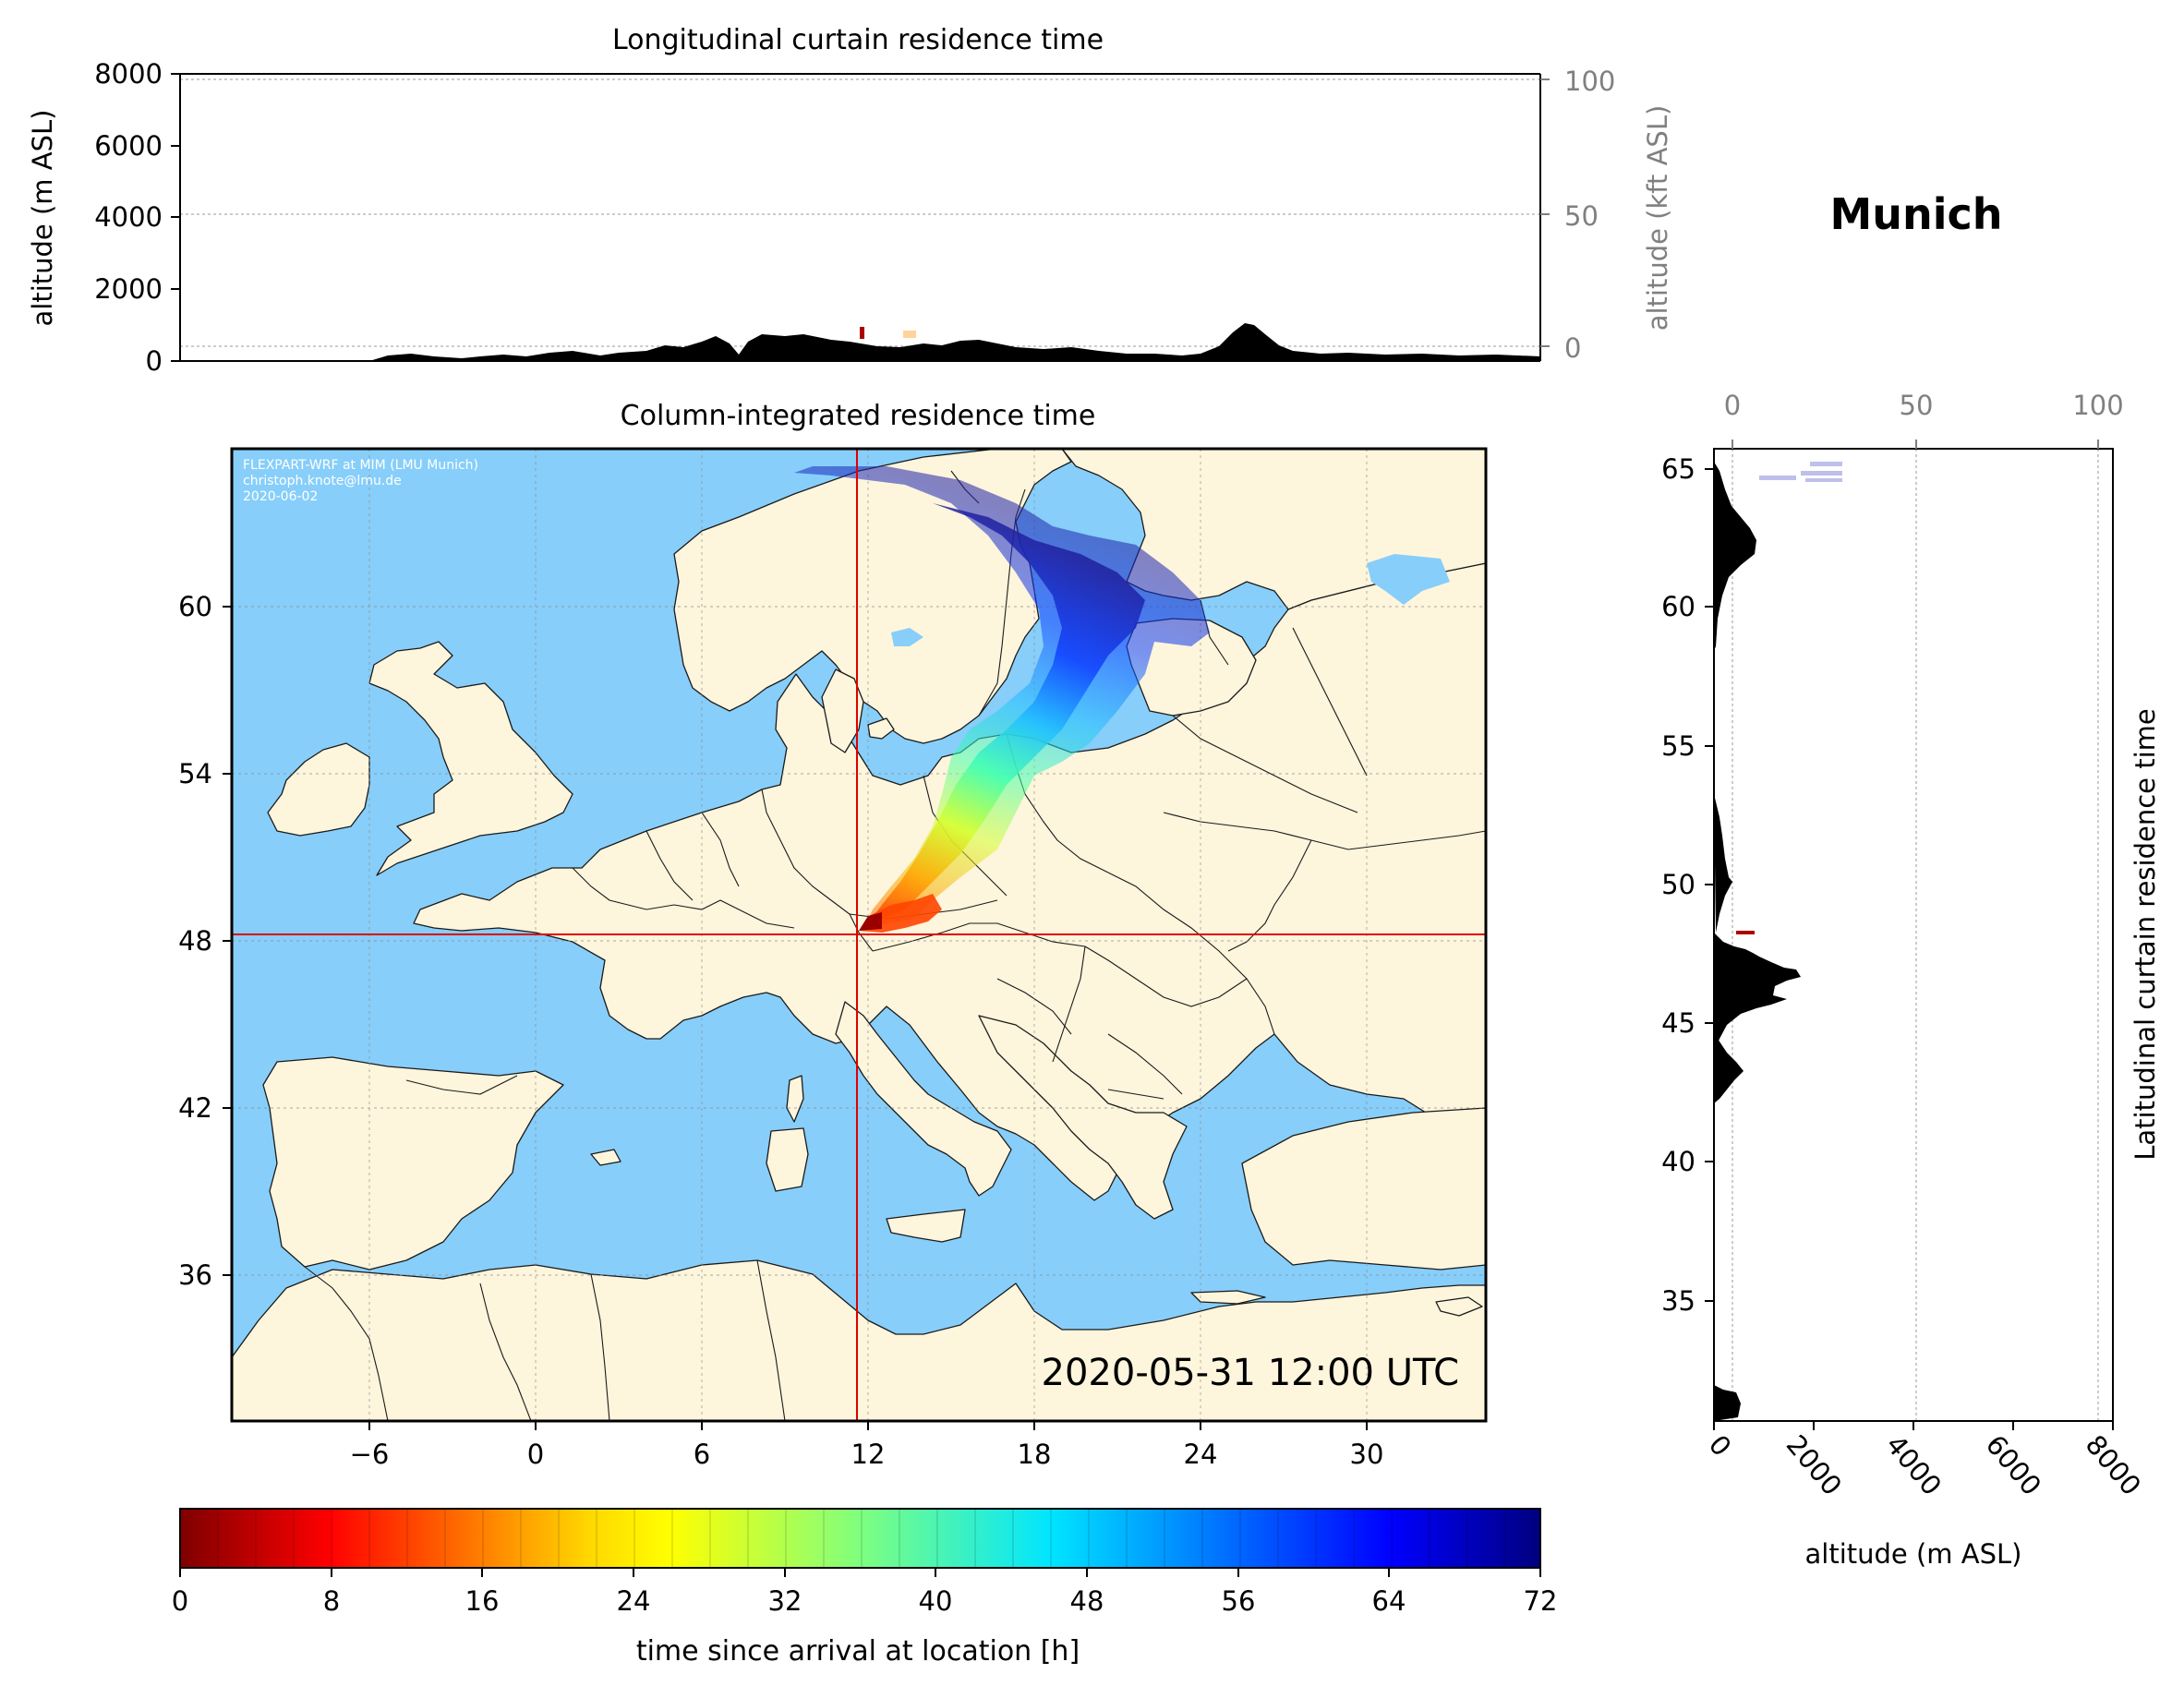  I want to click on turkey, so click(1363, 1188).